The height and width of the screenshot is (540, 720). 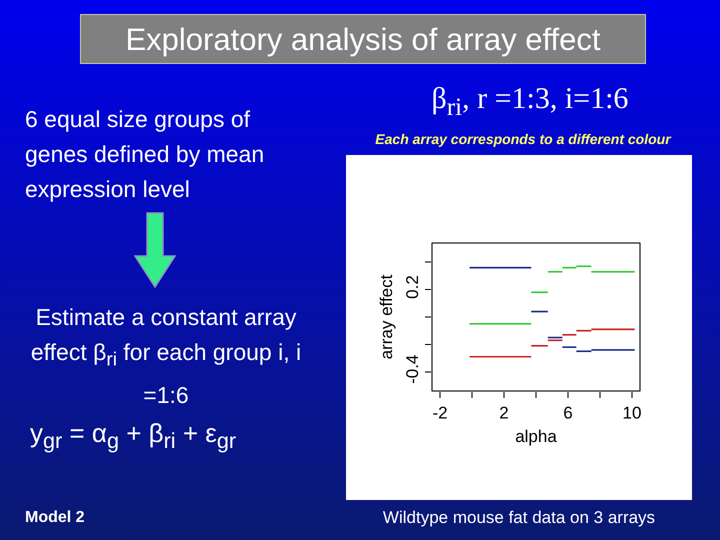 I want to click on text: Wildtype mouse fat data on 3 arrays, so click(x=519, y=518).